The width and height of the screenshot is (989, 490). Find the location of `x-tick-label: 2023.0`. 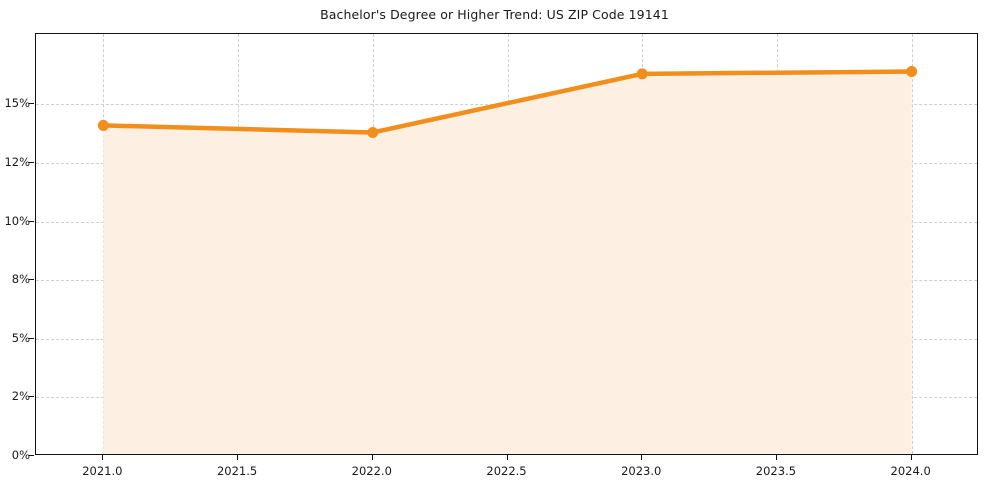

x-tick-label: 2023.0 is located at coordinates (641, 471).